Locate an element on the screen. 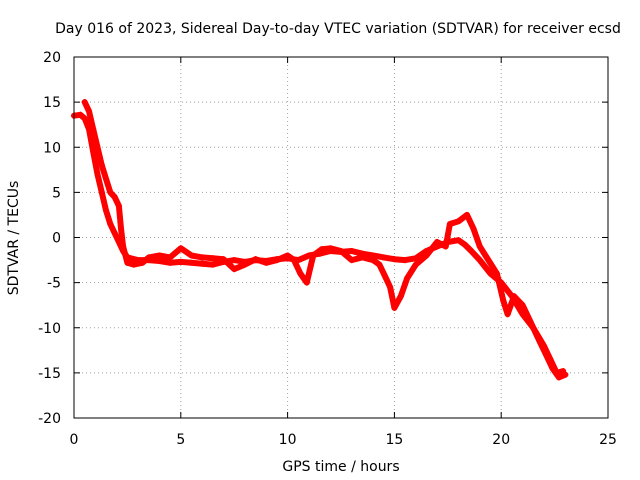 The height and width of the screenshot is (480, 640). x-tick-label: 25 is located at coordinates (608, 440).